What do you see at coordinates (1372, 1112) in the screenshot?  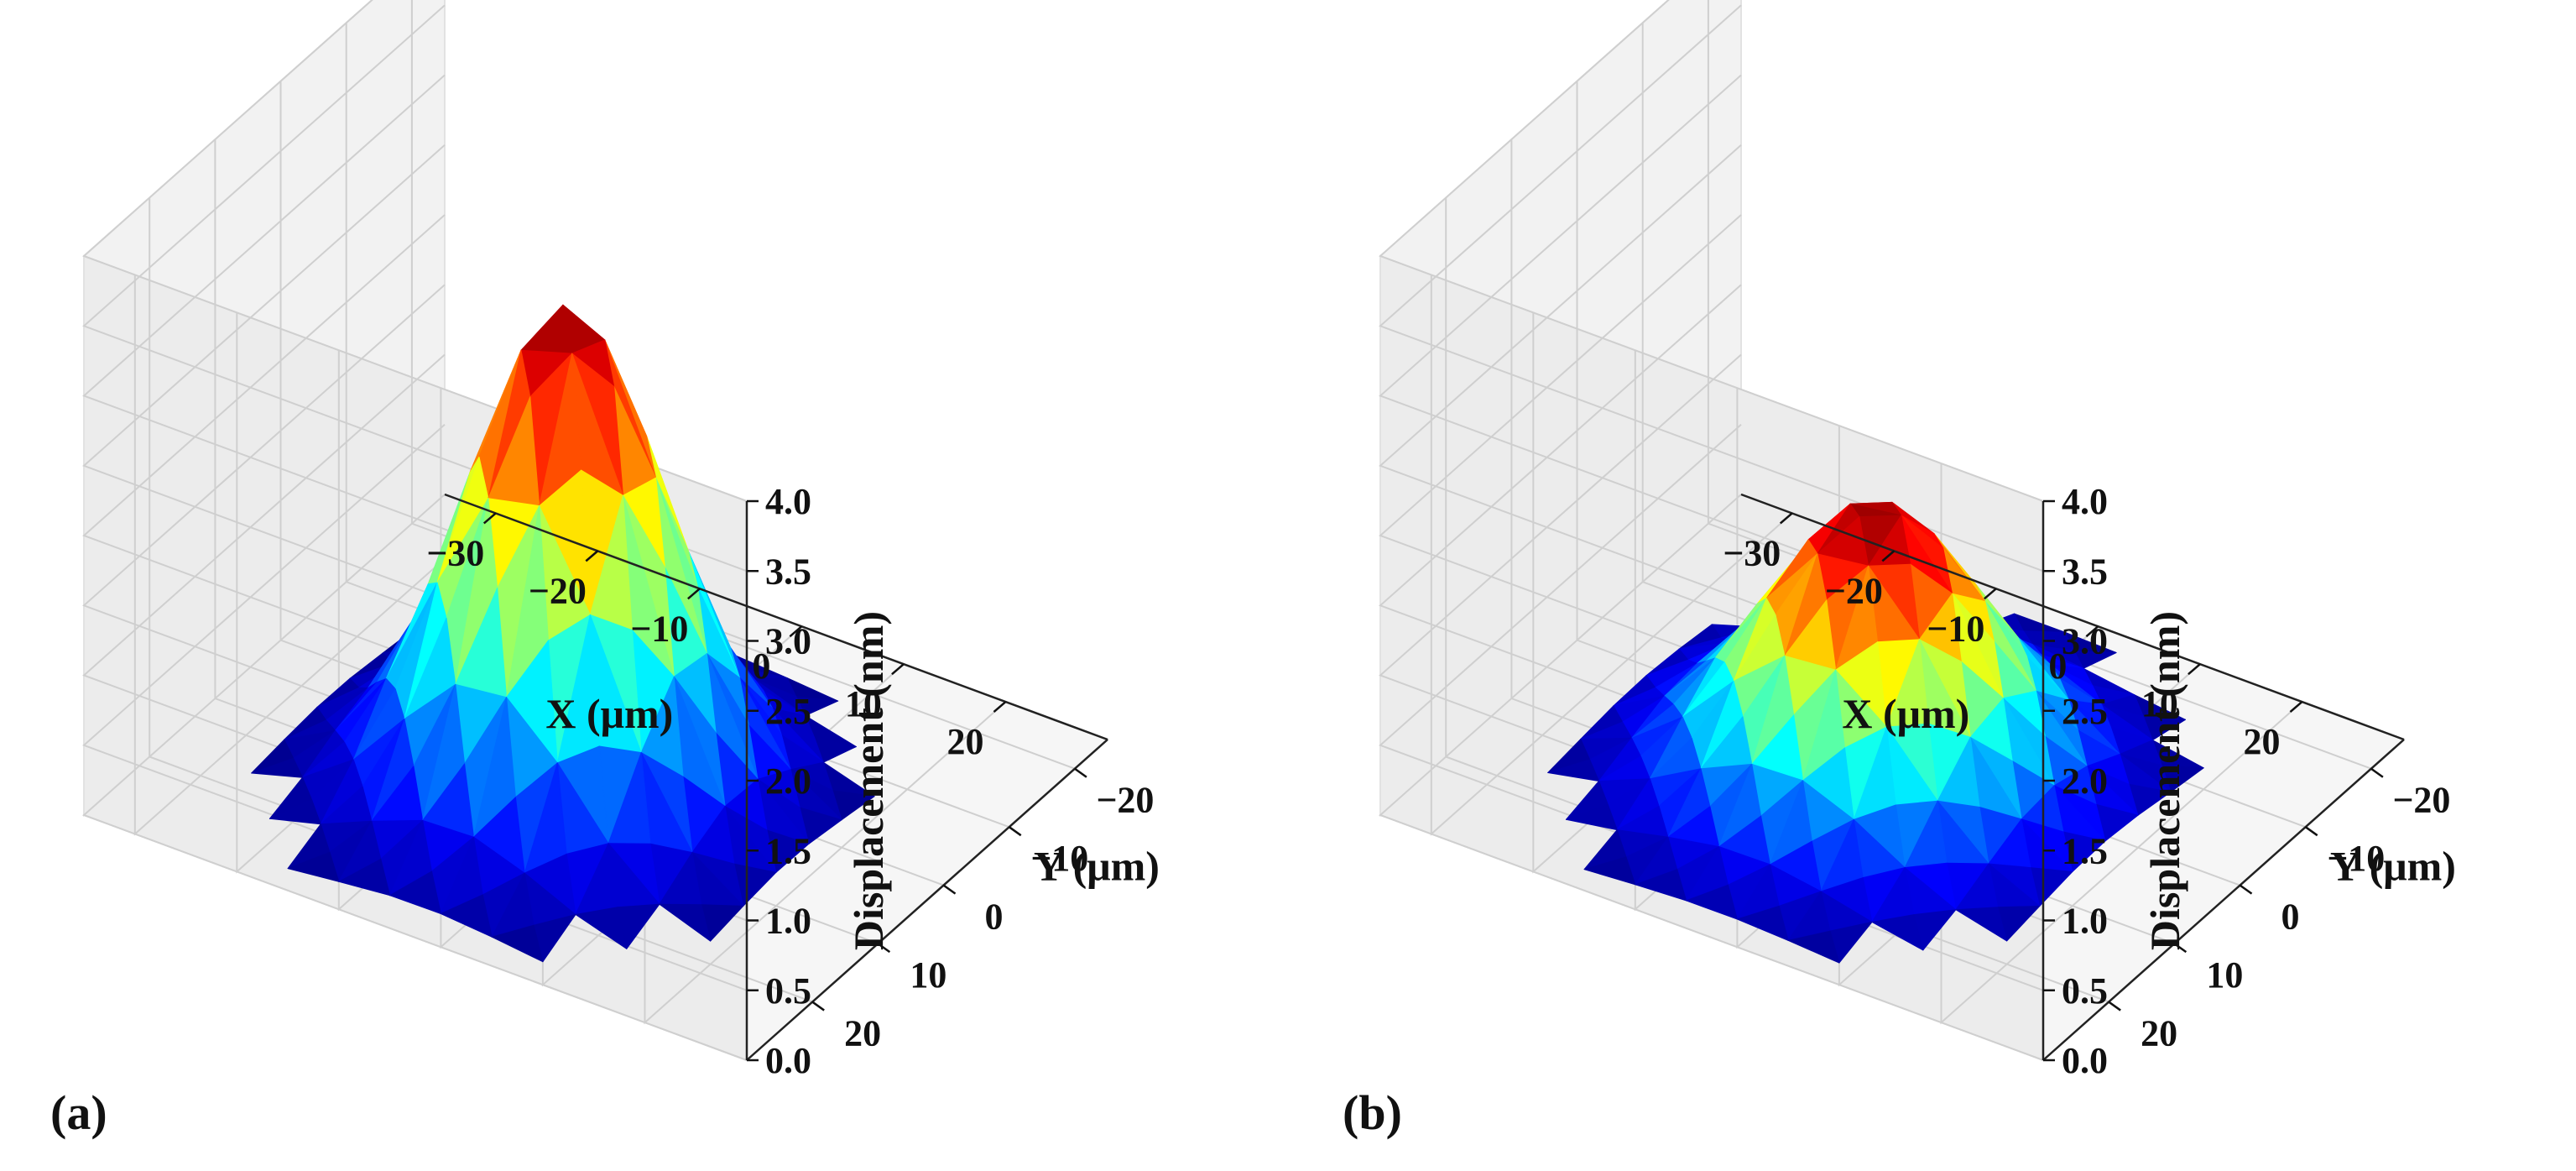 I see `panel-b-label: (b)` at bounding box center [1372, 1112].